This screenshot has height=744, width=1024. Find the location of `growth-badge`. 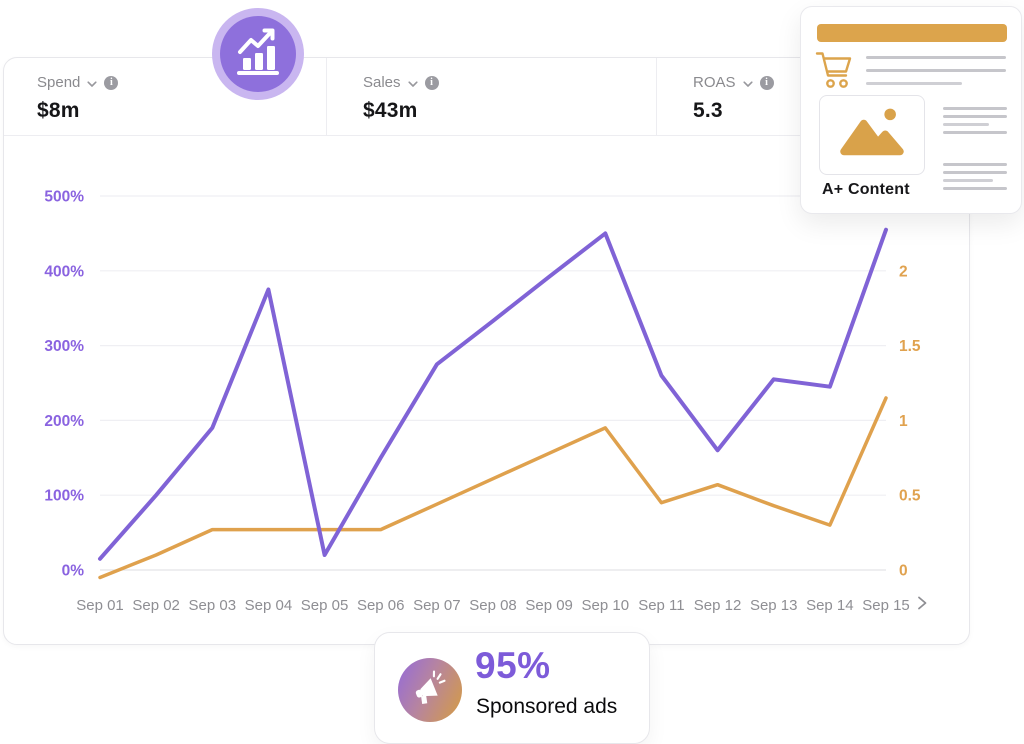

growth-badge is located at coordinates (258, 54).